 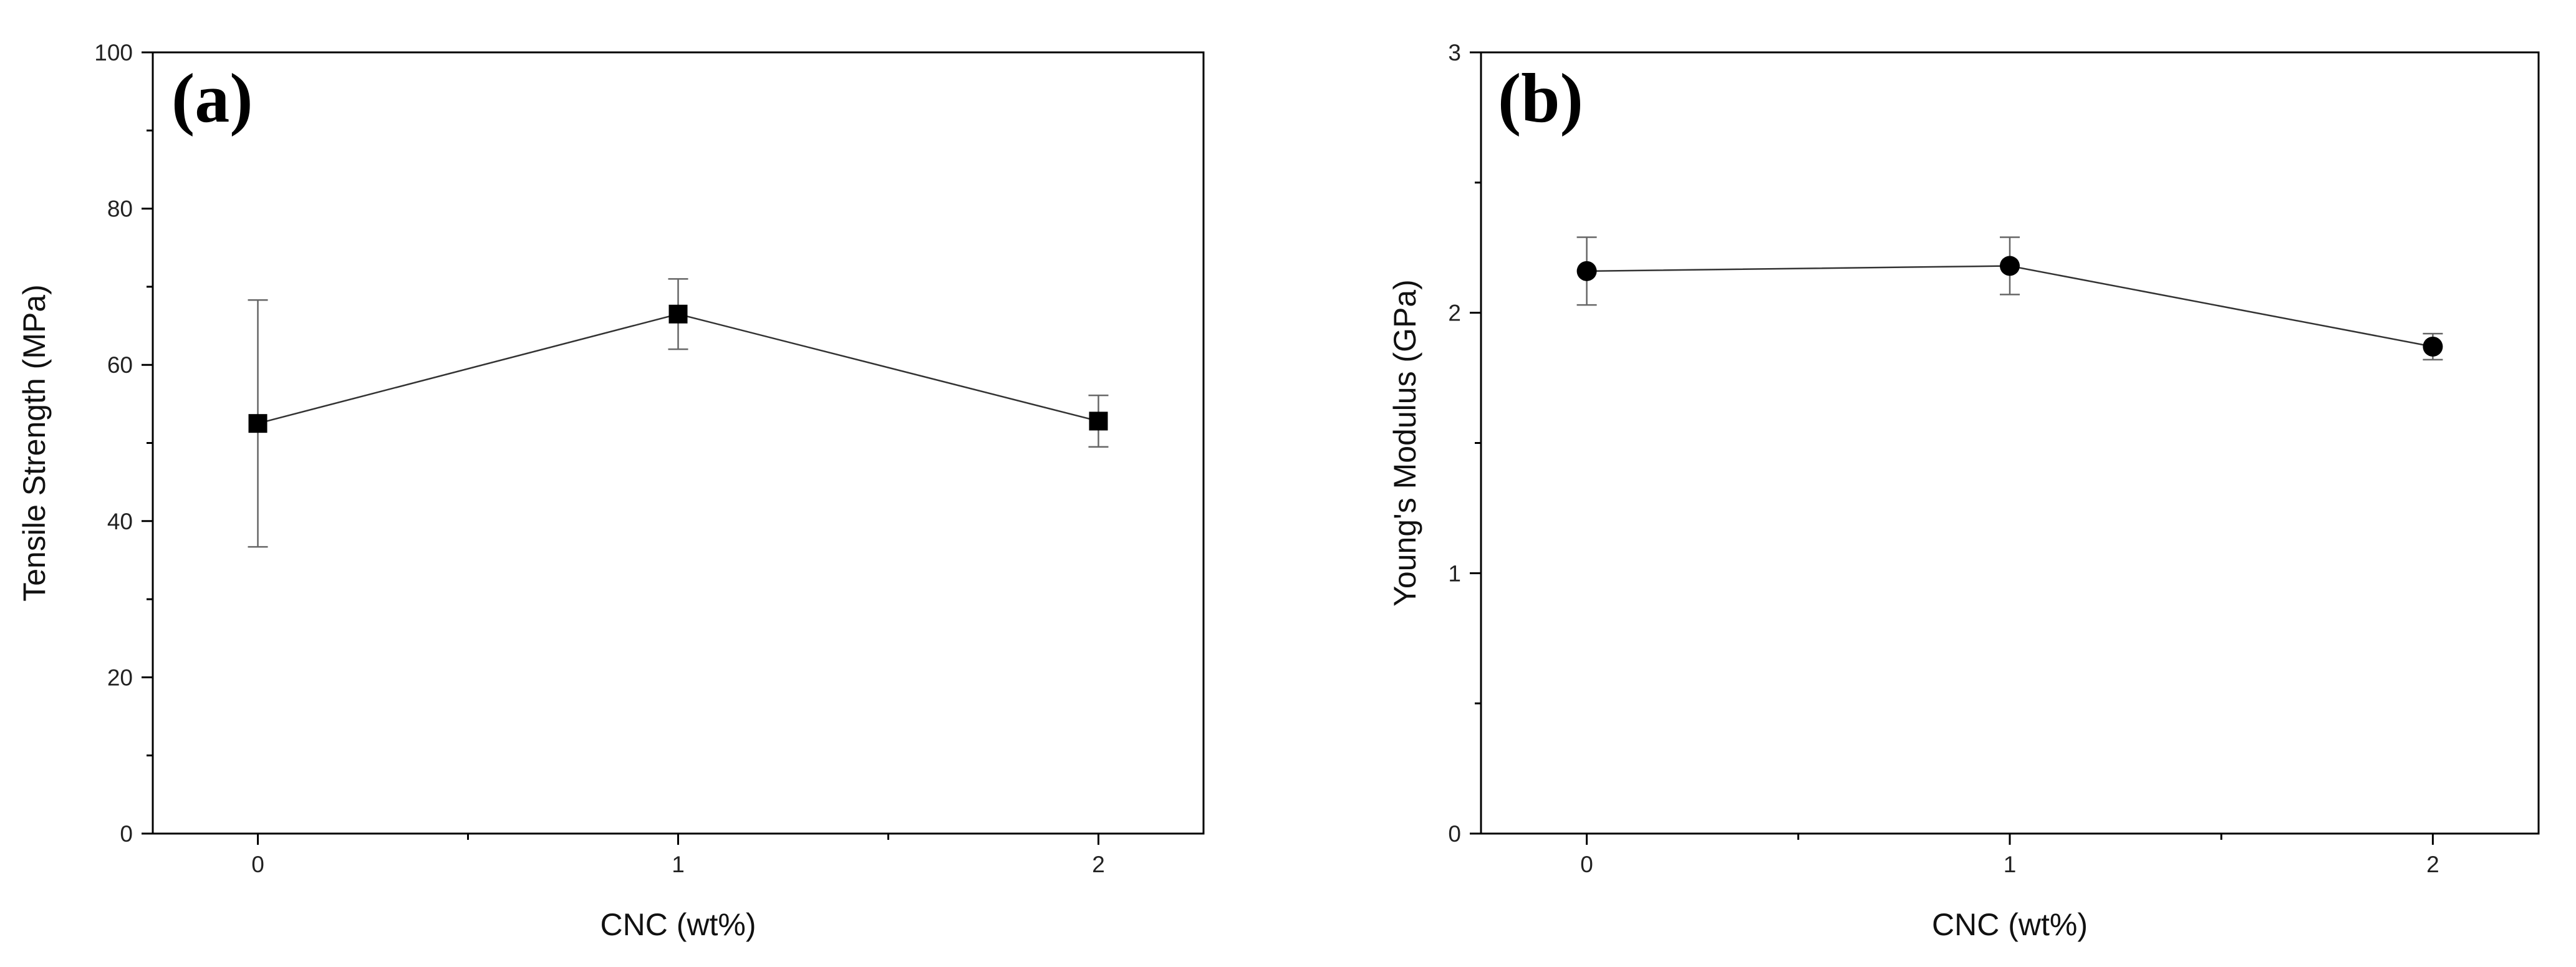 What do you see at coordinates (1454, 573) in the screenshot?
I see `y-tick-label: 1` at bounding box center [1454, 573].